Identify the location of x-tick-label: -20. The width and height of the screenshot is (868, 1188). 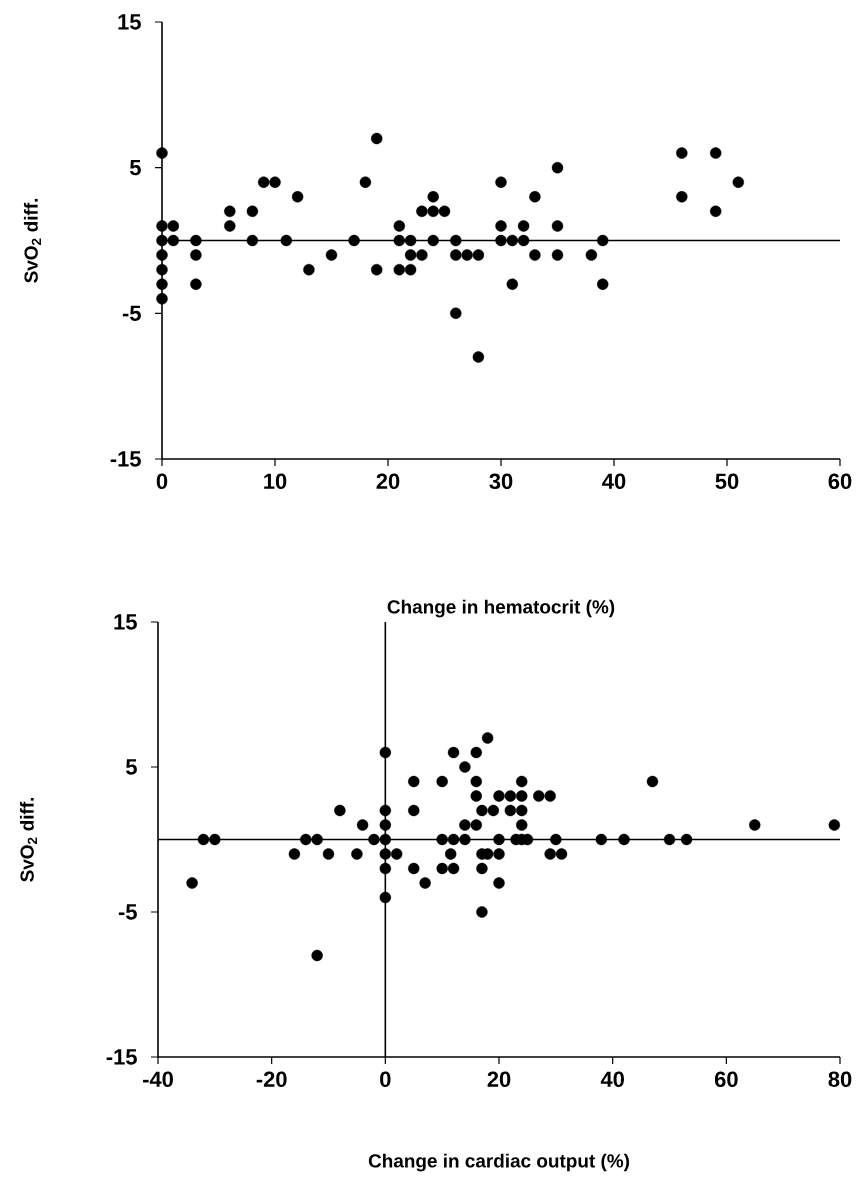
(271, 1079).